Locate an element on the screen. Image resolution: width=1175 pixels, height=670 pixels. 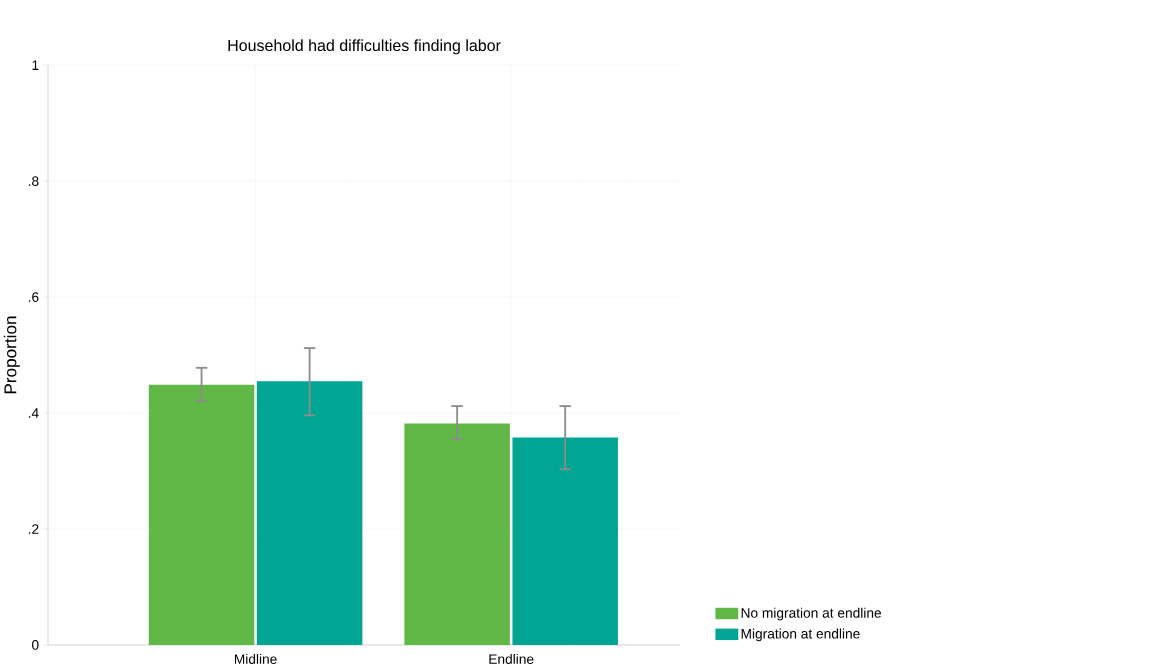
y-tick-label: .8 is located at coordinates (33, 181).